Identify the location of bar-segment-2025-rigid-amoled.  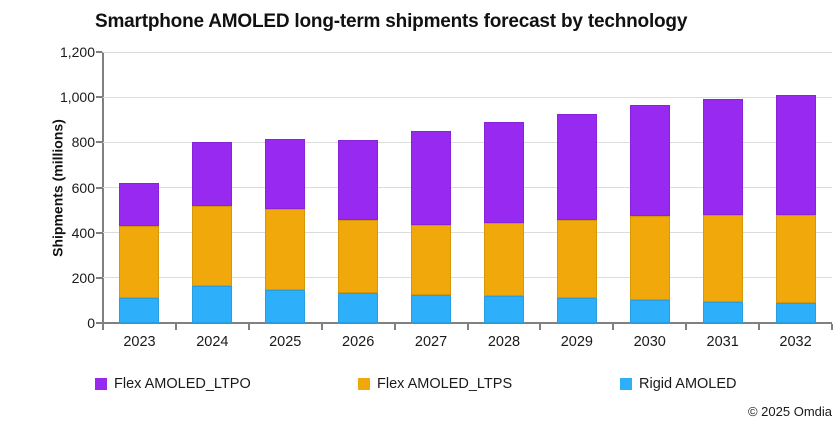
(285, 306).